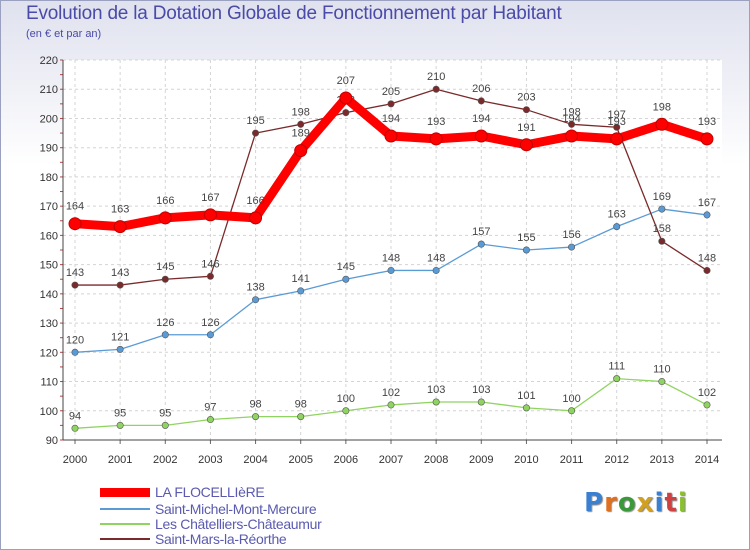 This screenshot has width=750, height=550. What do you see at coordinates (75, 460) in the screenshot?
I see `x-tick-label: 2000` at bounding box center [75, 460].